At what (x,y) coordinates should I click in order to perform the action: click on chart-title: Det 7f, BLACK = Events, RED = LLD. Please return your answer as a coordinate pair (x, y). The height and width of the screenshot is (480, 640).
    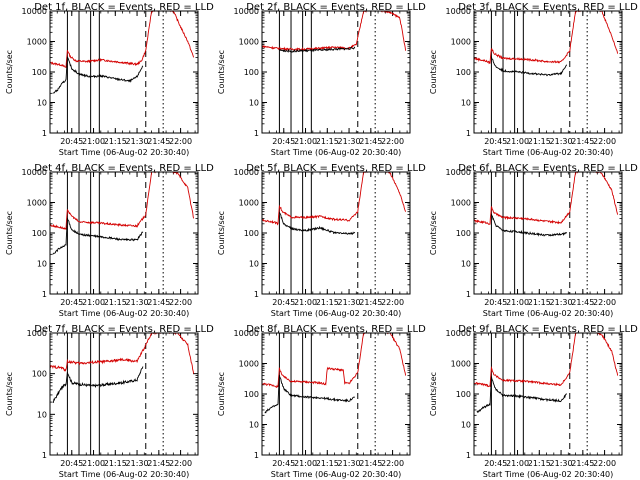
    Looking at the image, I should click on (124, 329).